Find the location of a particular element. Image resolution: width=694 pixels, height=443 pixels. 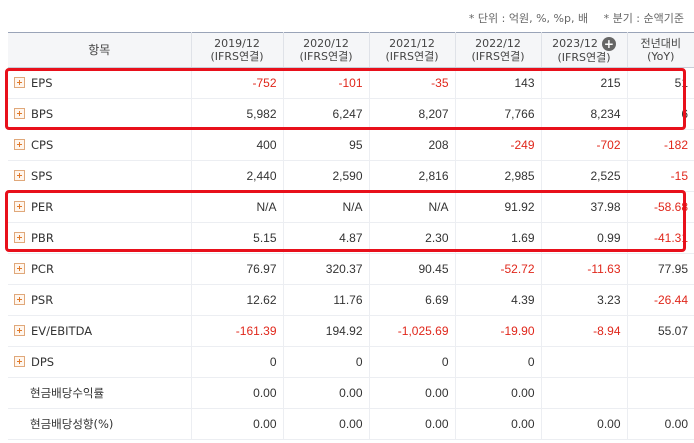

unit-note: * 단위 : 억원, %, %p, 배 is located at coordinates (528, 18).